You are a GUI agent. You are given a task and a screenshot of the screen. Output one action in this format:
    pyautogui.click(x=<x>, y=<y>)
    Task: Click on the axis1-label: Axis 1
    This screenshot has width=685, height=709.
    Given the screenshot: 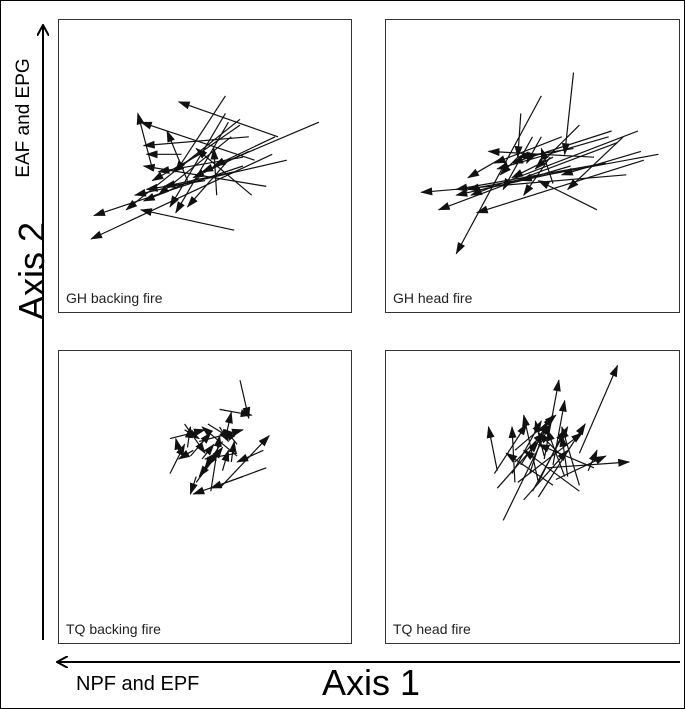 What is the action you would take?
    pyautogui.click(x=371, y=682)
    